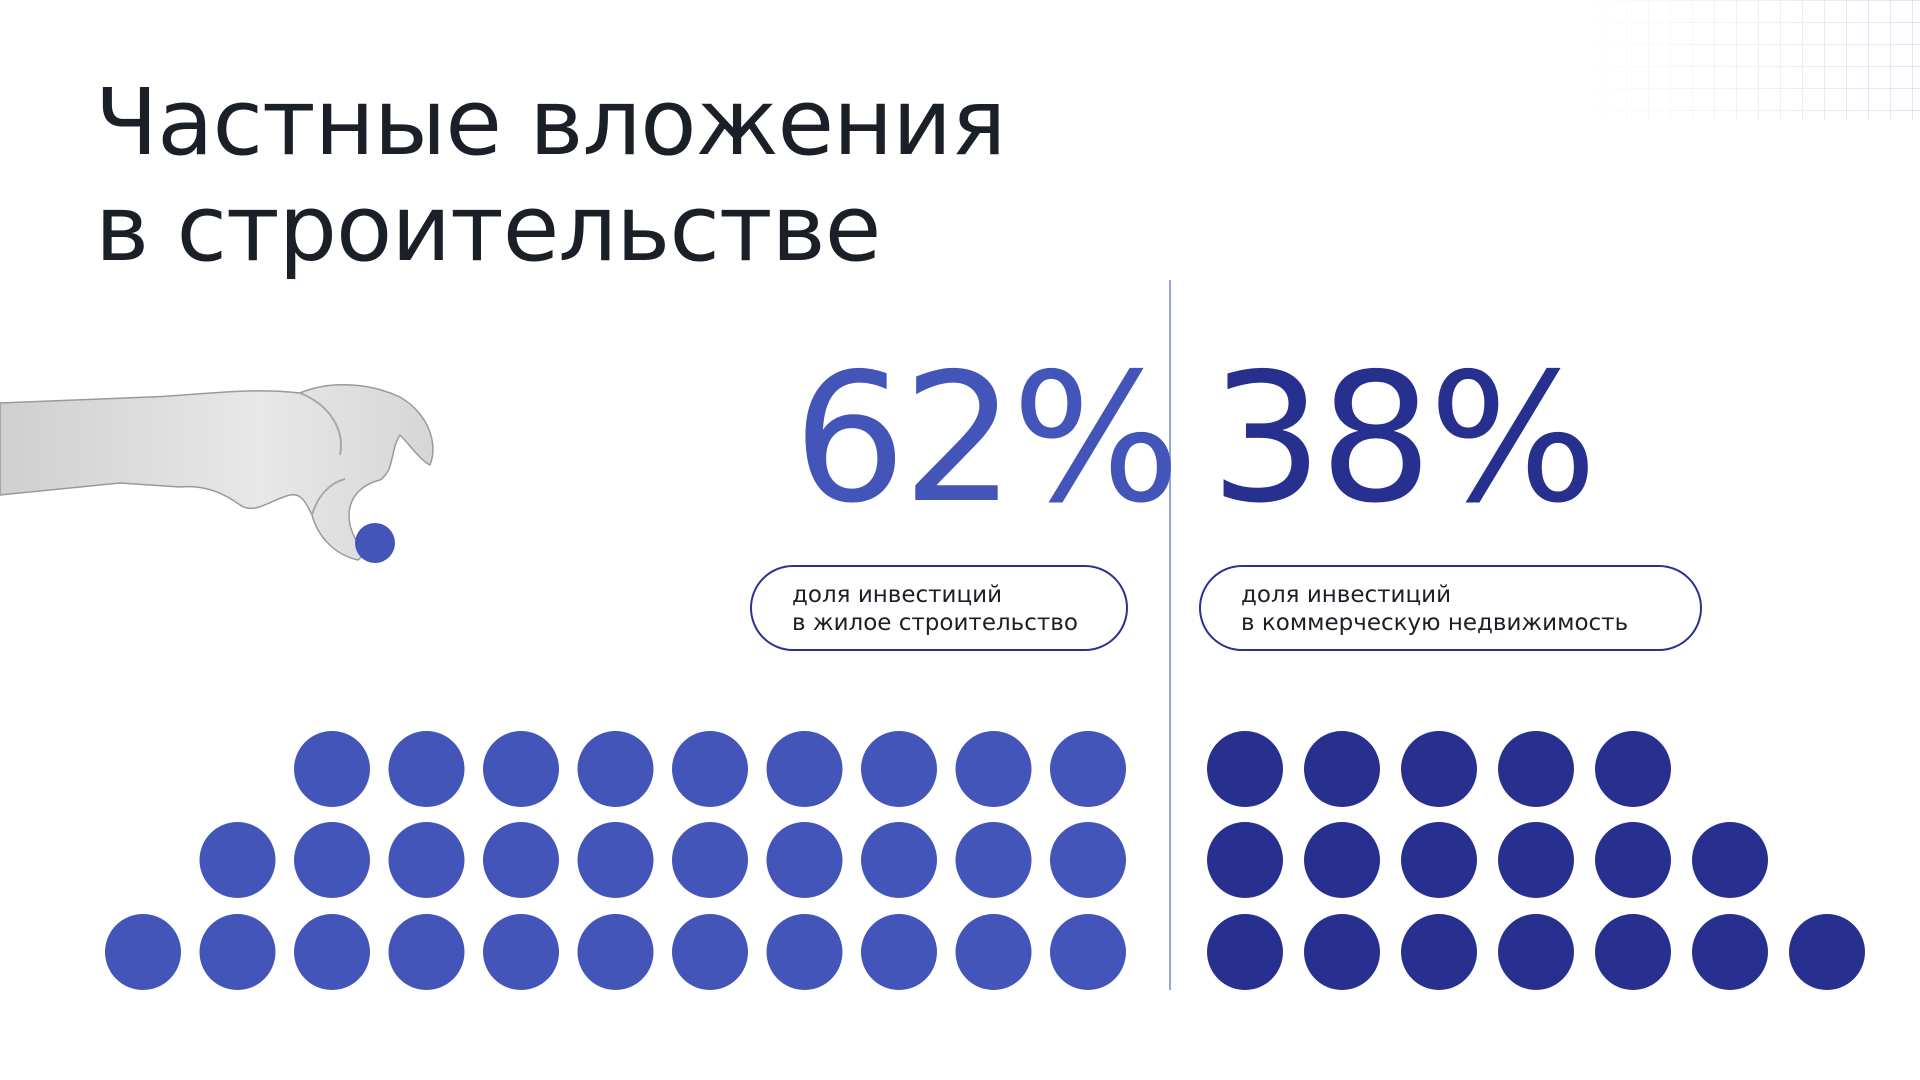 This screenshot has width=1920, height=1080. I want to click on title-line-2: в строительстве, so click(488, 228).